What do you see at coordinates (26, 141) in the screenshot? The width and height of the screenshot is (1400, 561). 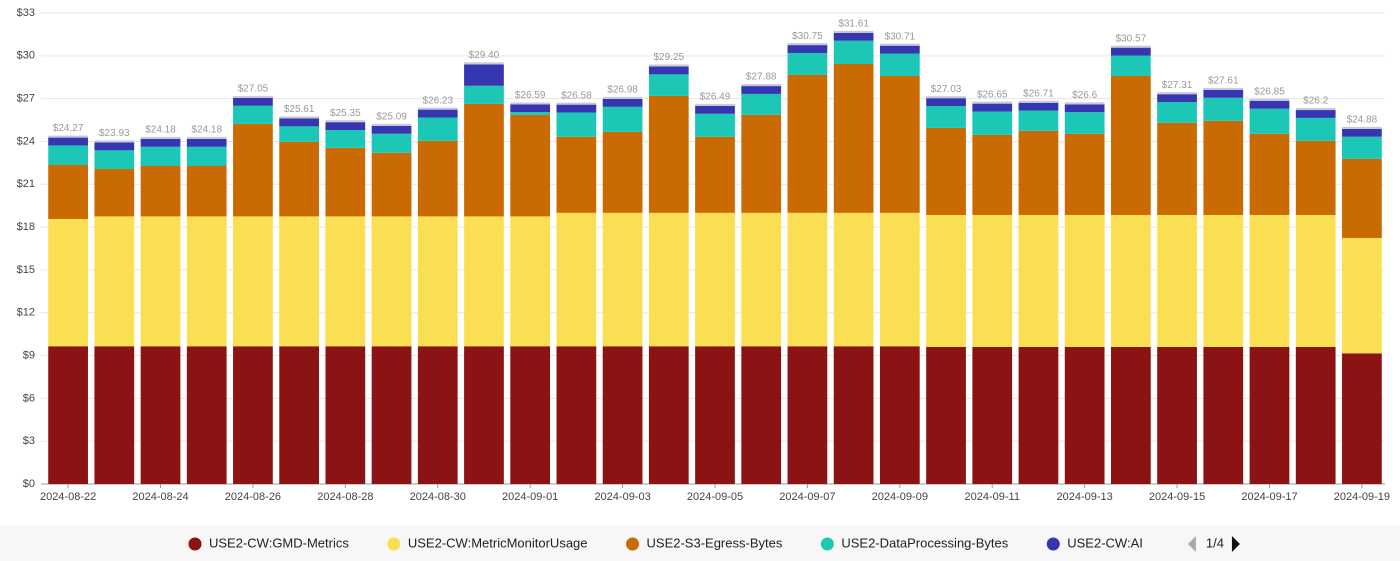 I see `y-tick-label: $24` at bounding box center [26, 141].